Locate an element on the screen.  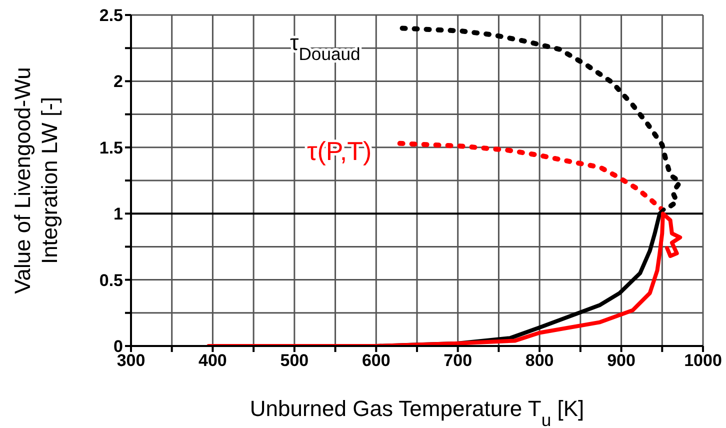
x-tick-label: 300 is located at coordinates (131, 360).